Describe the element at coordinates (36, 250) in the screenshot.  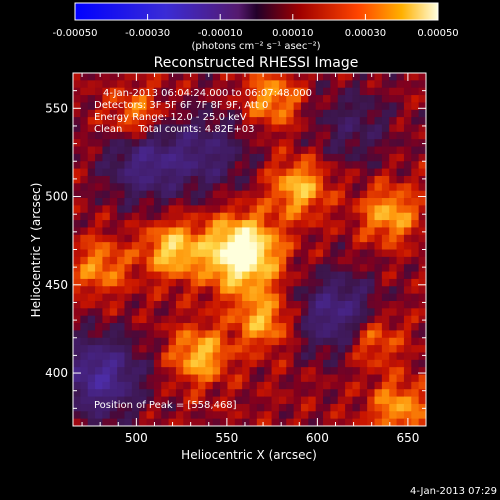
I see `y-axis-label: Heliocentric Y (arcsec)` at that location.